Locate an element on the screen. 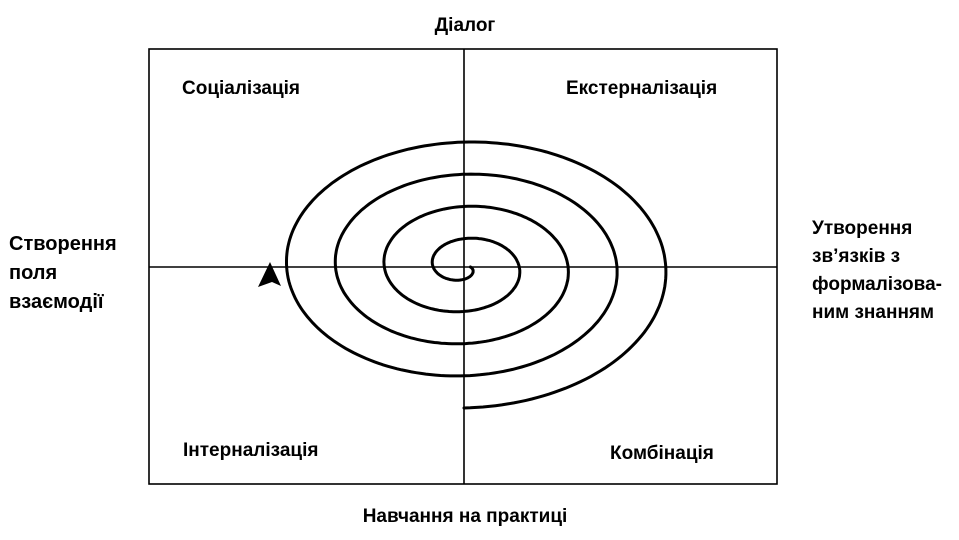  axis-label-left-line: поля is located at coordinates (33, 273).